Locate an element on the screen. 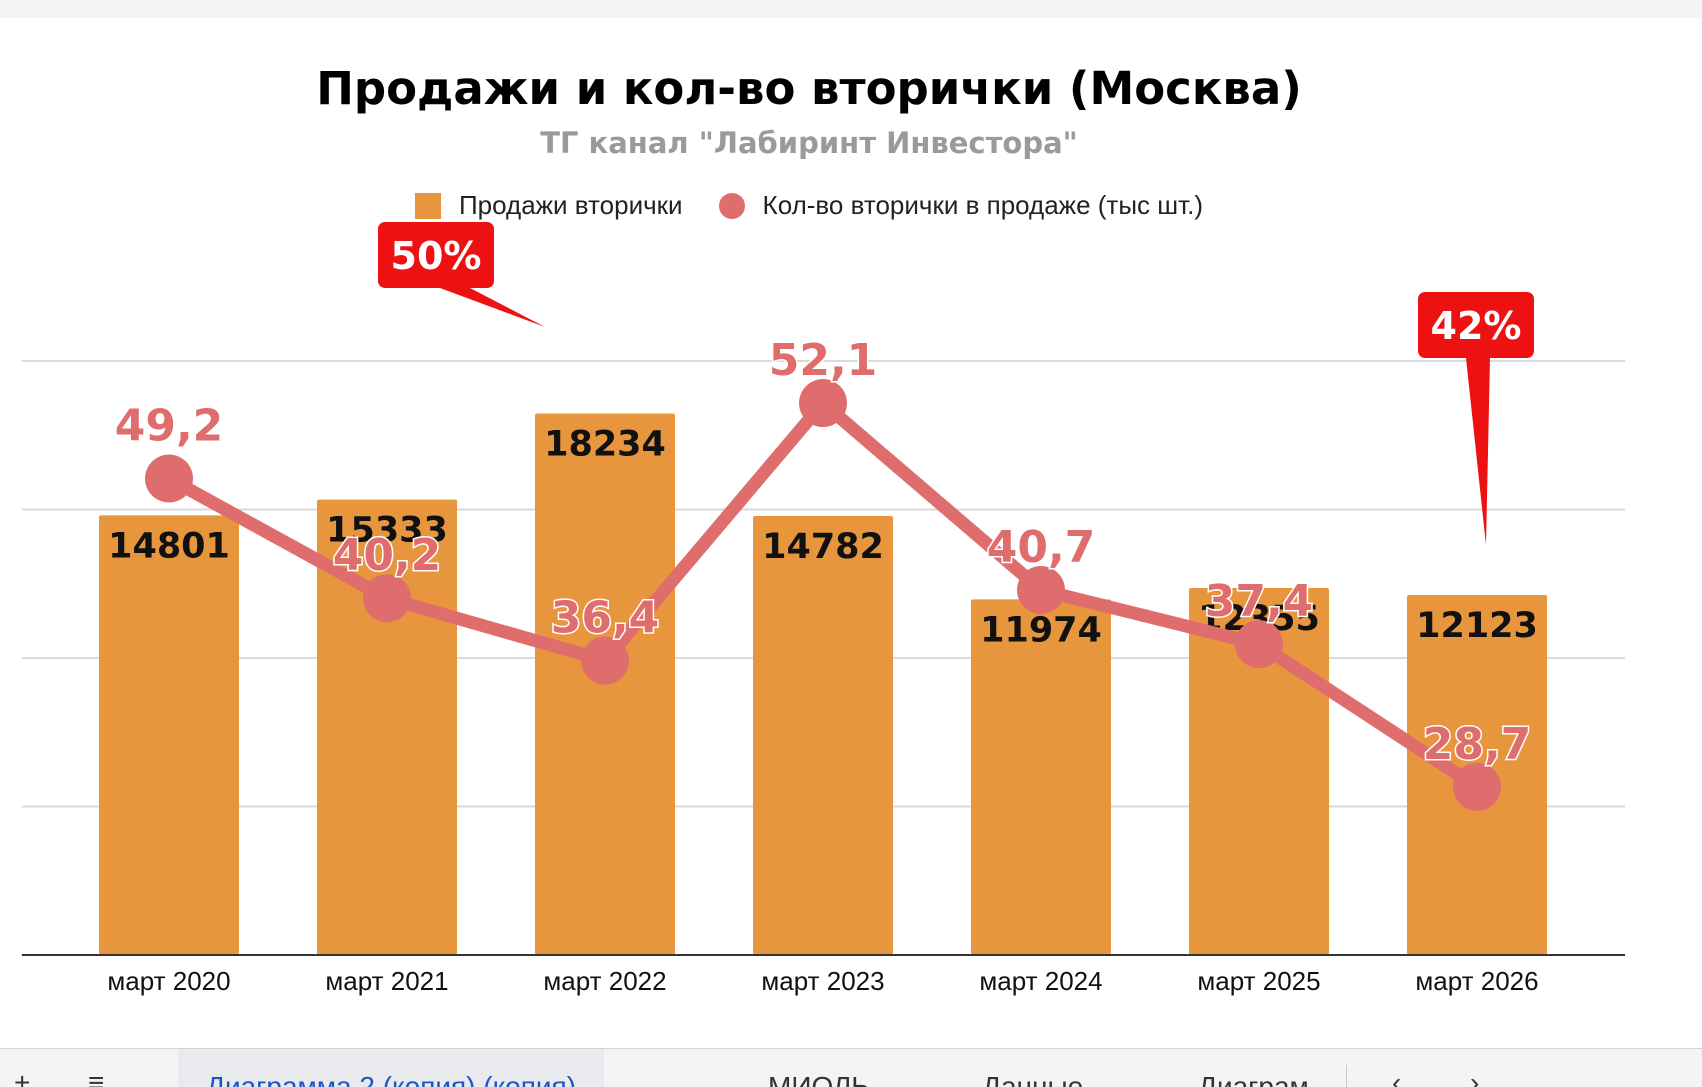 The width and height of the screenshot is (1702, 1087). stock-value-label: 37,4 is located at coordinates (1259, 601).